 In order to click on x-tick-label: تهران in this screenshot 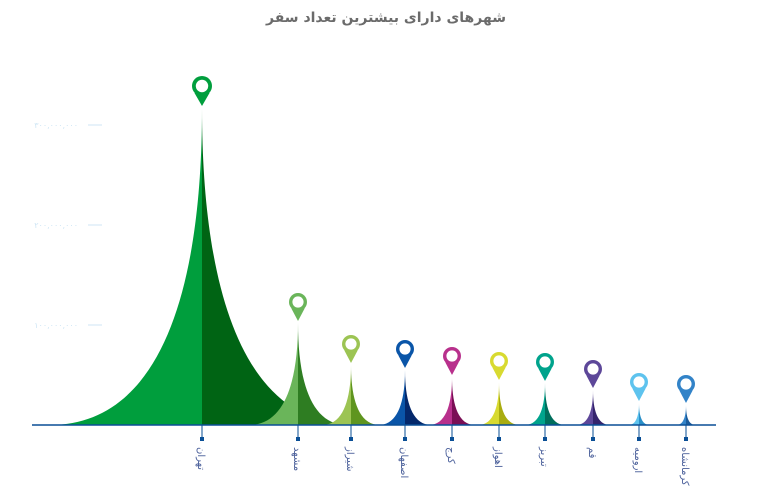, I will do `click(200, 458)`.